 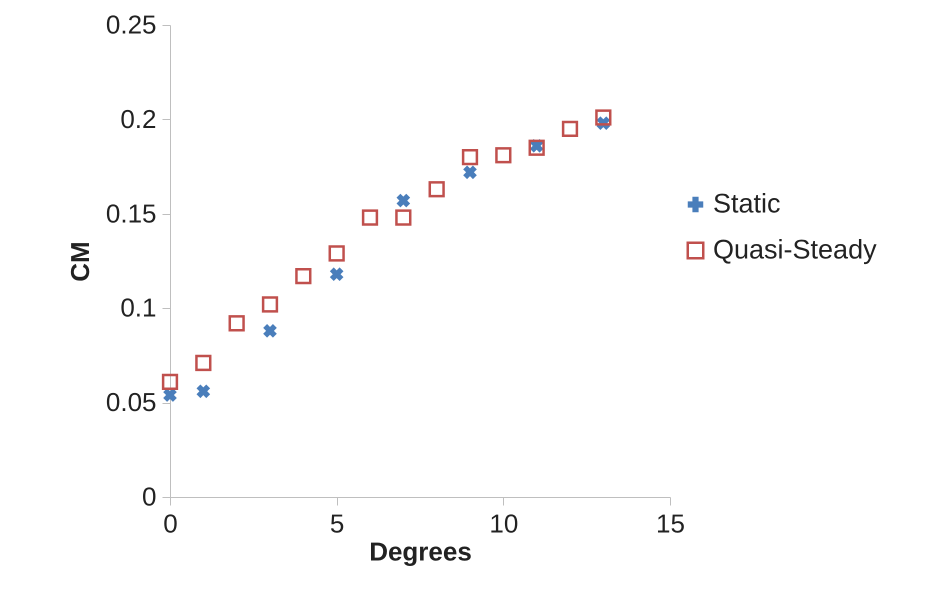 What do you see at coordinates (337, 523) in the screenshot?
I see `x-tick-label: 5` at bounding box center [337, 523].